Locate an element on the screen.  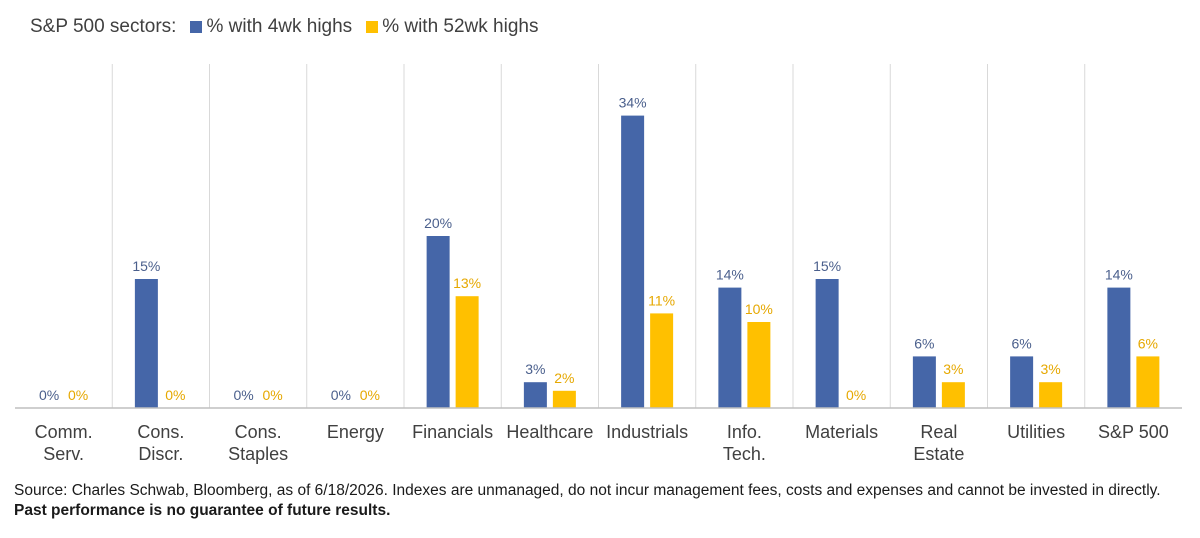
legend-label-52wk: % with 52wk highs is located at coordinates (460, 26).